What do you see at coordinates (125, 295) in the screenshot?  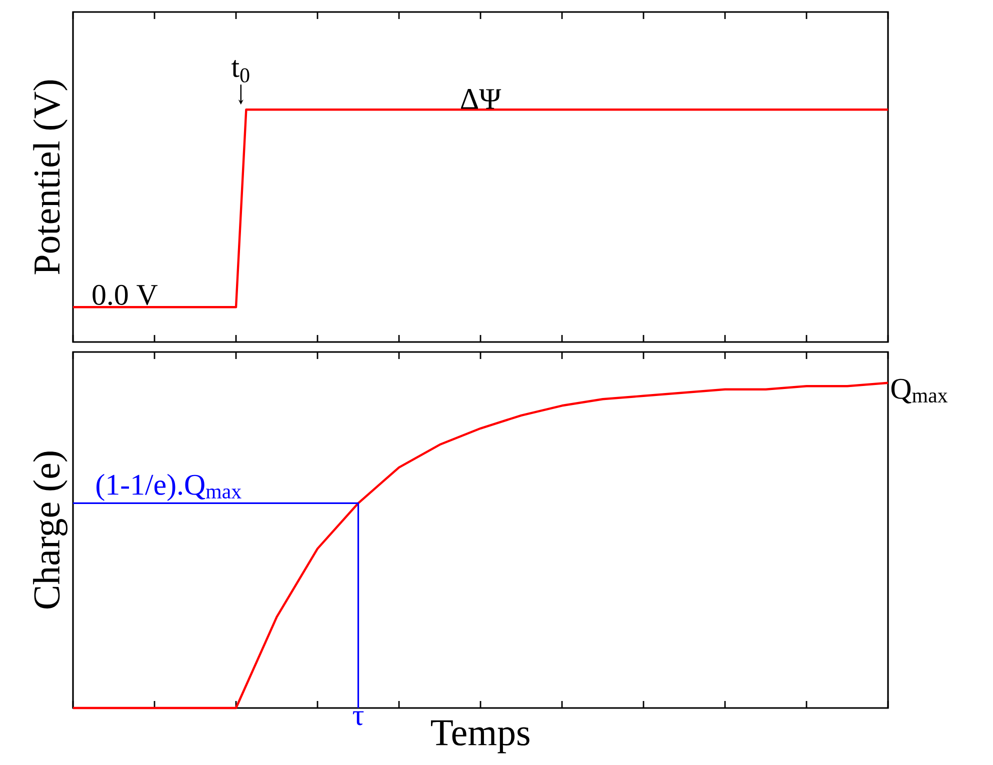 I see `annotation: 0.0 V` at bounding box center [125, 295].